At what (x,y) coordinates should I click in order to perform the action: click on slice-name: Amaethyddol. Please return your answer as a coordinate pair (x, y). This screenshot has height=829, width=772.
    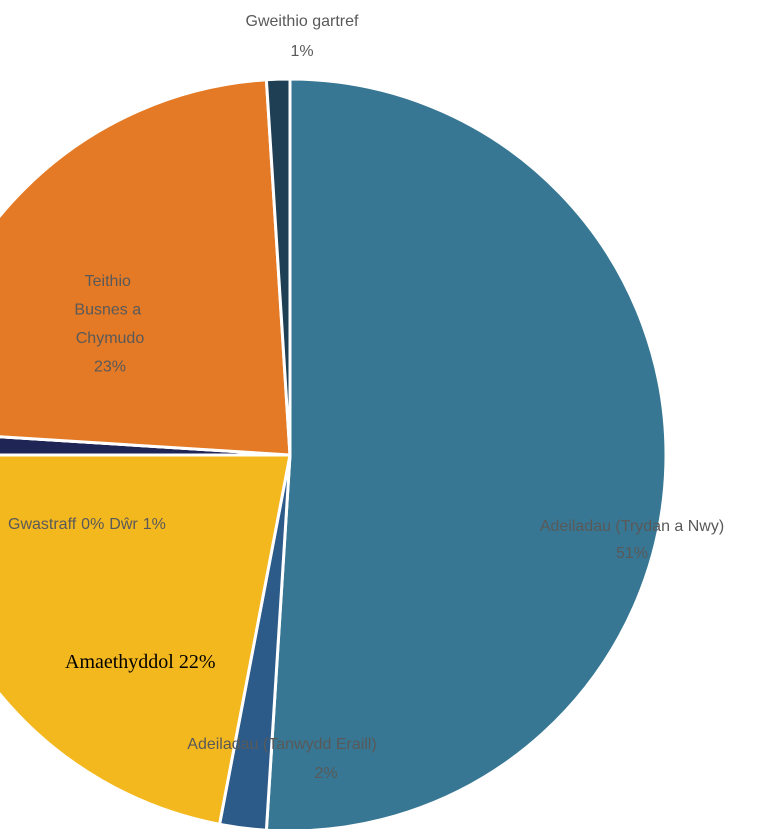
    Looking at the image, I should click on (119, 662).